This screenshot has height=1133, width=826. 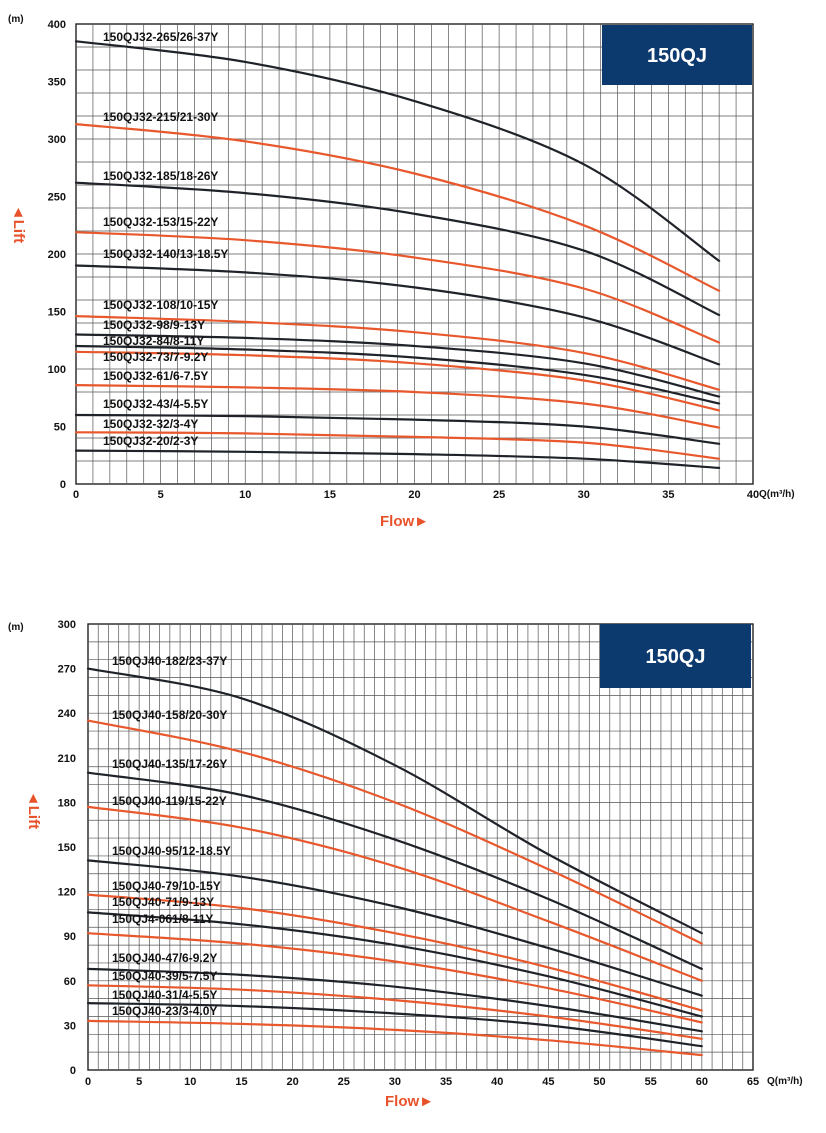 I want to click on series-line-150QJ32-140/13-18.5Y, so click(x=397, y=315).